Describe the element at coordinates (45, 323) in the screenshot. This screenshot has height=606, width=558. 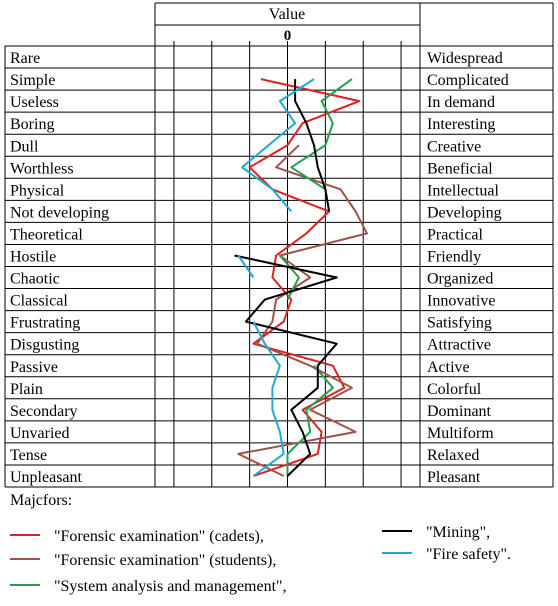
I see `row-label-left: Frustrating` at that location.